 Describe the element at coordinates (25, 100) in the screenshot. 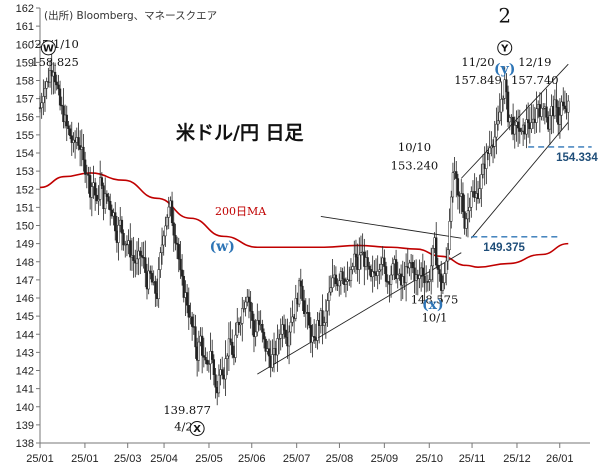

I see `y-tick-label: 157` at that location.